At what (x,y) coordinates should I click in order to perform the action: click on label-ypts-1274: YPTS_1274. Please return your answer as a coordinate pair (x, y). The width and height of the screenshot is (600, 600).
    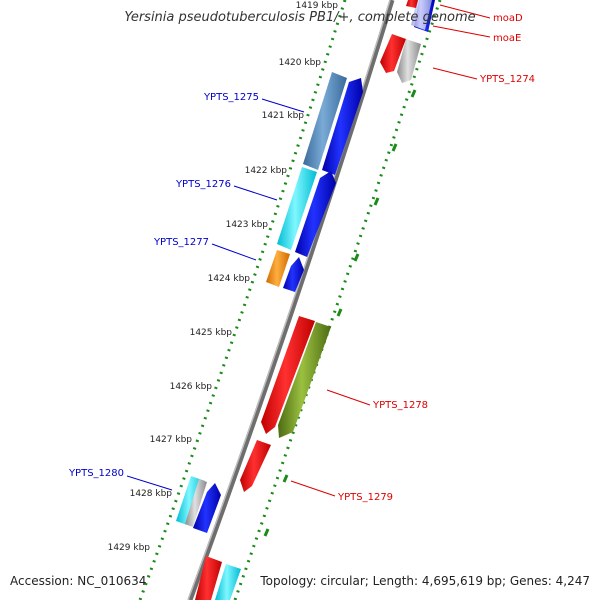
    Looking at the image, I should click on (507, 79).